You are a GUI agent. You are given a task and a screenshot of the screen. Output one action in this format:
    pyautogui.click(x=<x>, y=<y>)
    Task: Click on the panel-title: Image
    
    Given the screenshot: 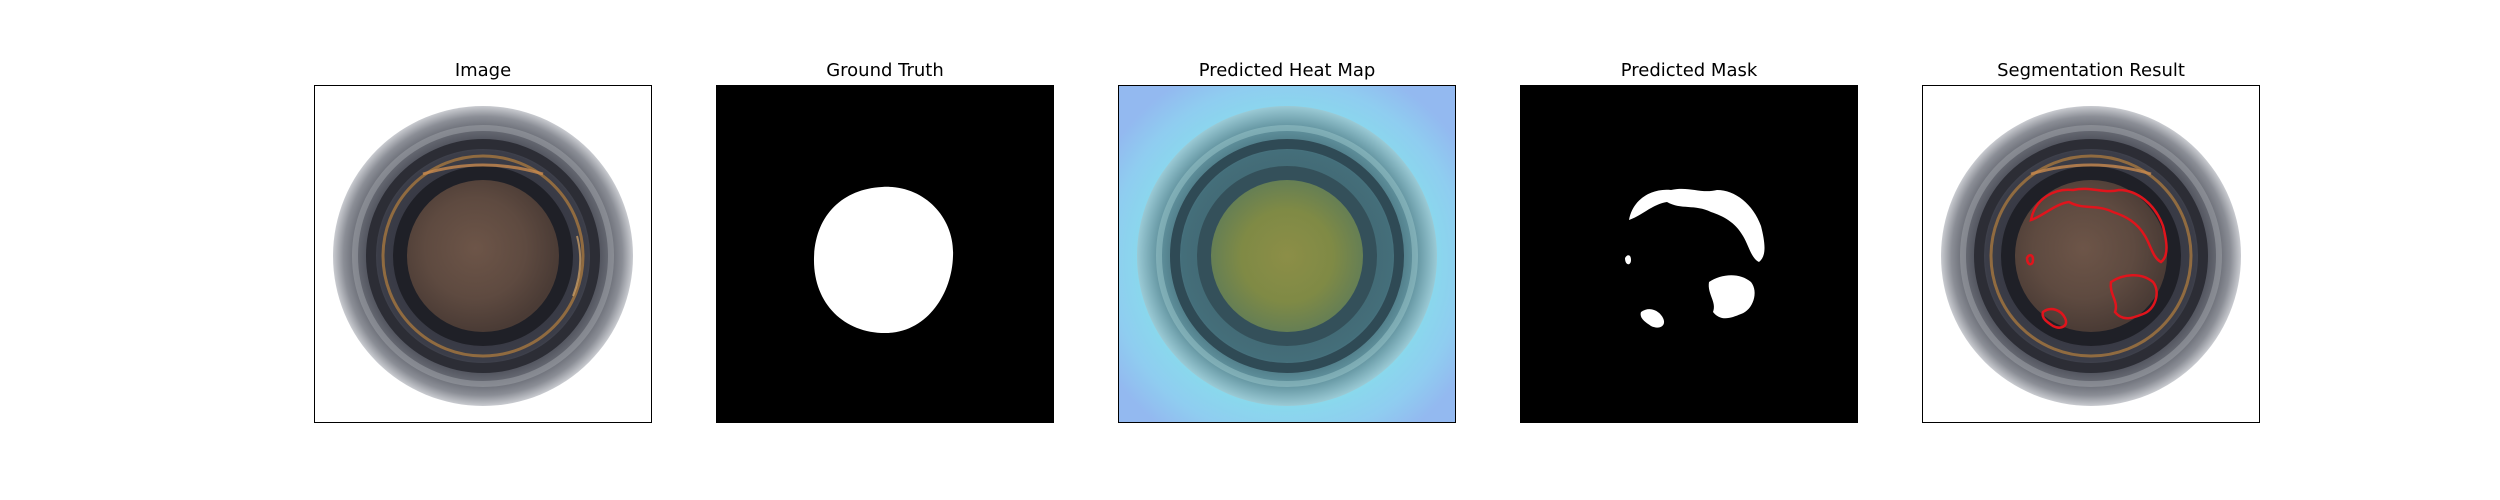 What is the action you would take?
    pyautogui.click(x=483, y=70)
    